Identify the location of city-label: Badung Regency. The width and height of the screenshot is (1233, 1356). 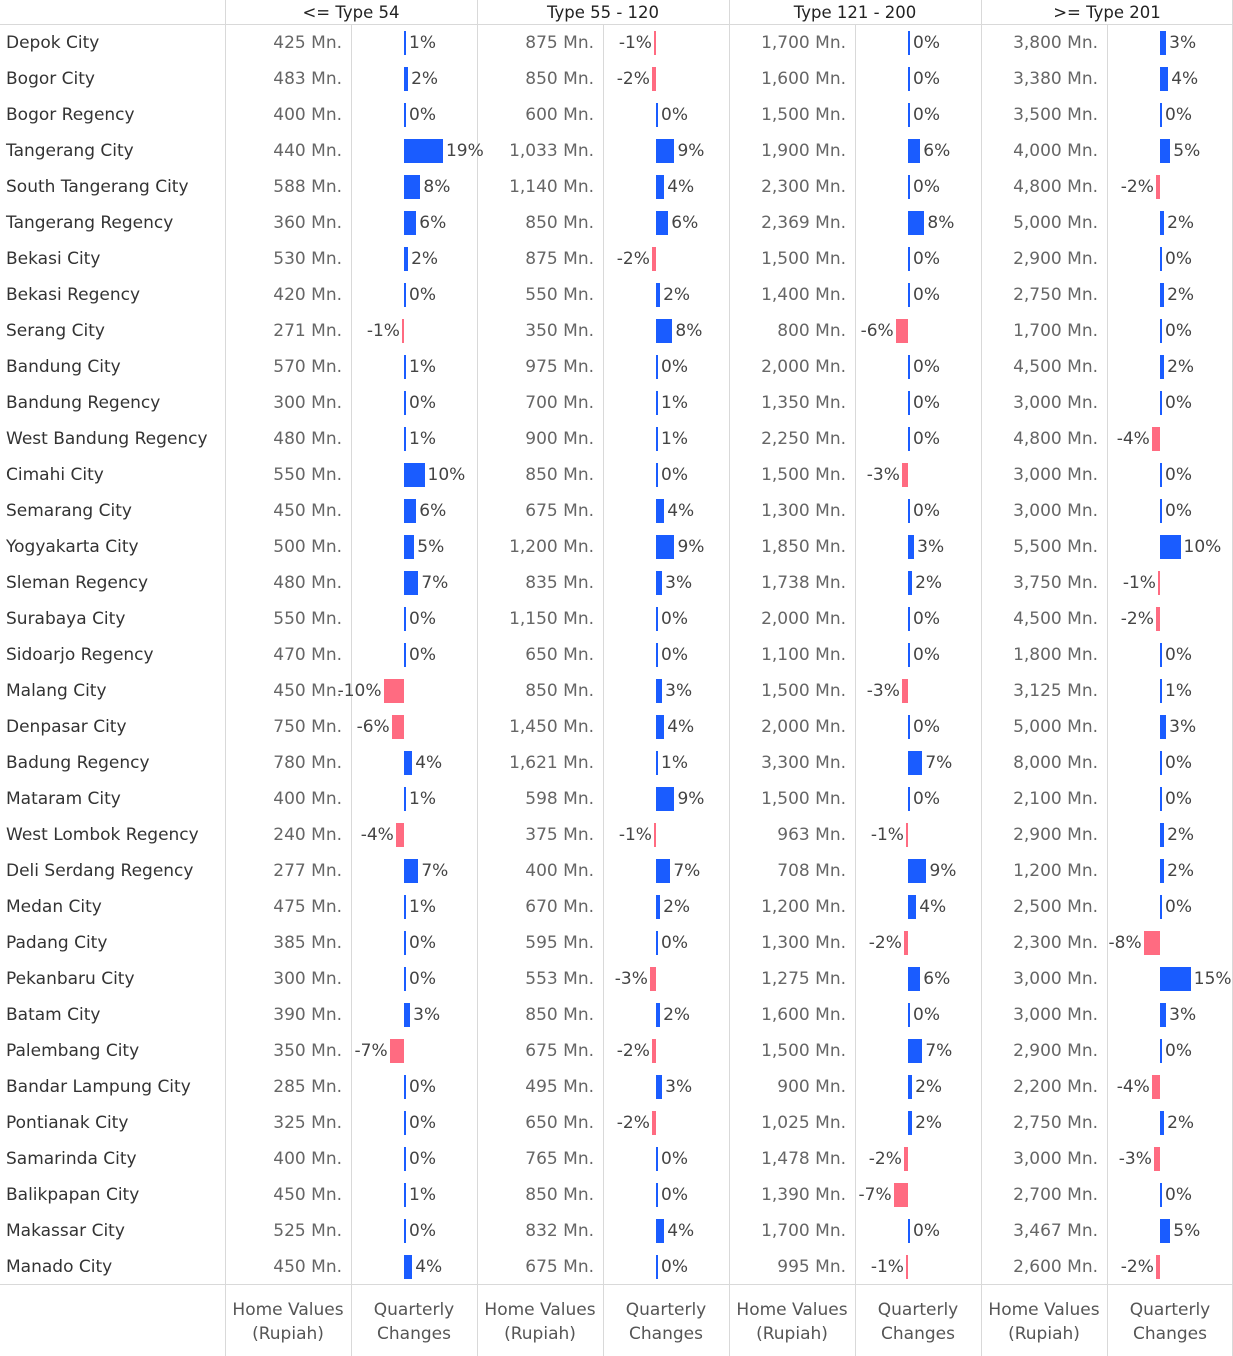
(78, 763).